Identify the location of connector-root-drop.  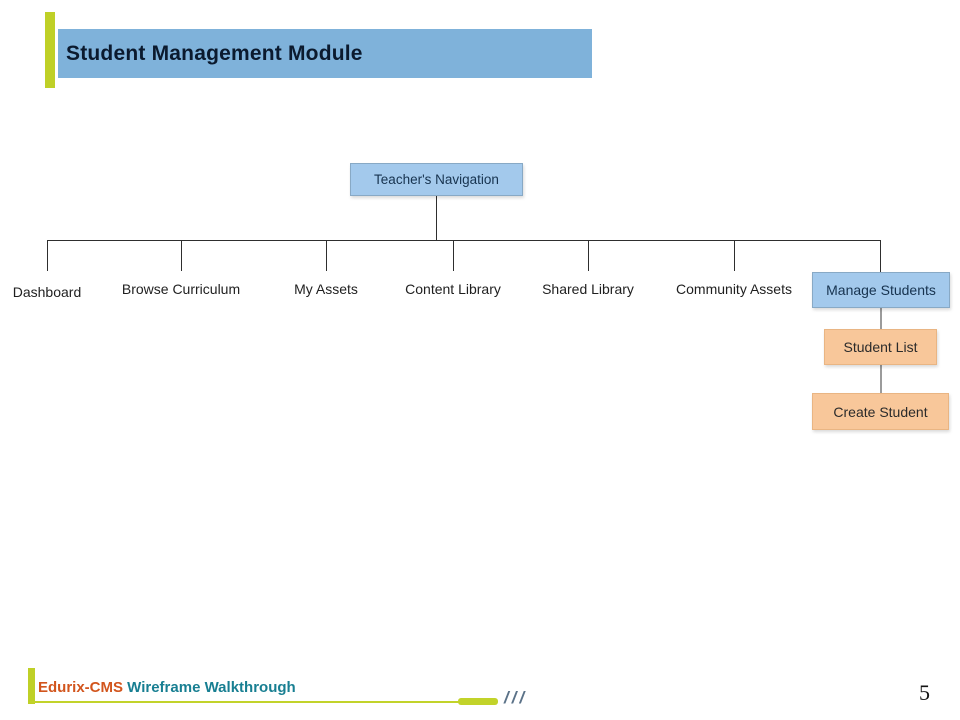
(436, 218).